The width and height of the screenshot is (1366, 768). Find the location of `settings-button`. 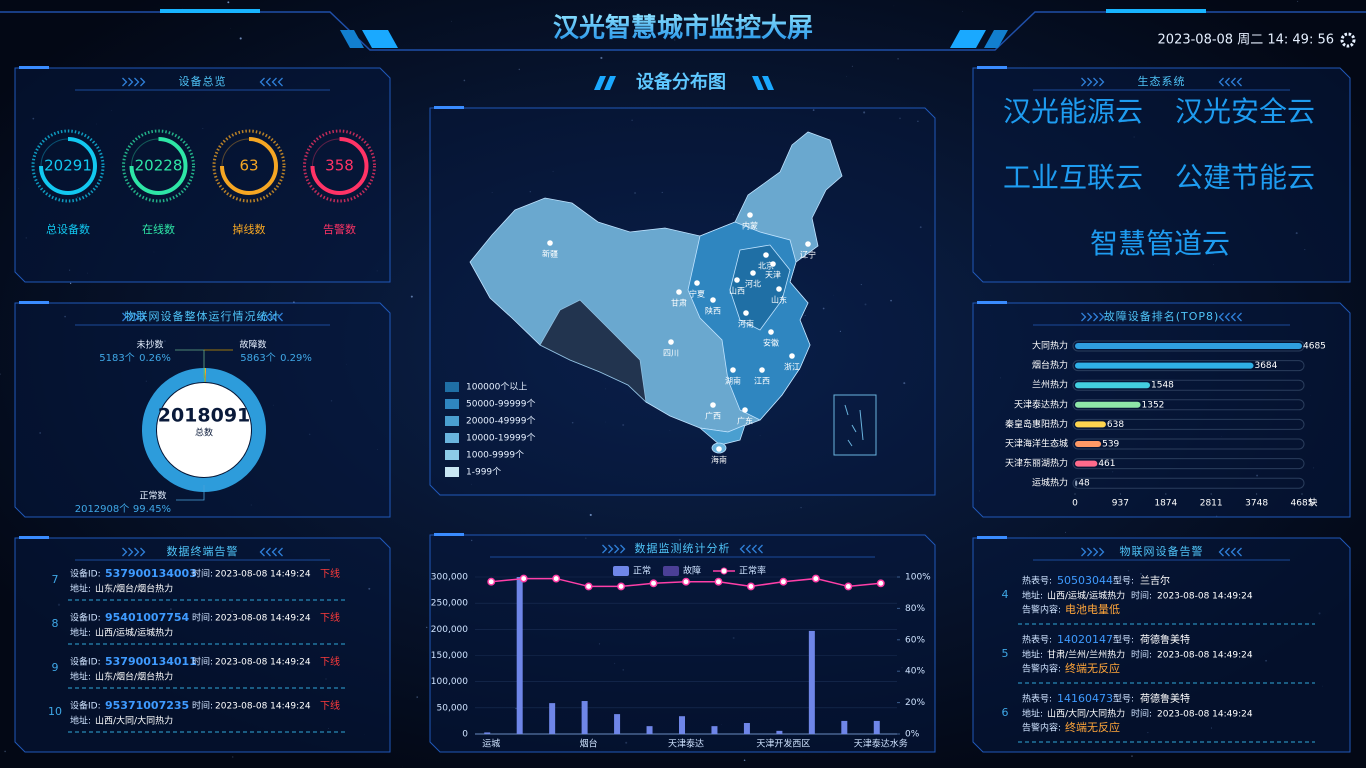

settings-button is located at coordinates (1348, 40).